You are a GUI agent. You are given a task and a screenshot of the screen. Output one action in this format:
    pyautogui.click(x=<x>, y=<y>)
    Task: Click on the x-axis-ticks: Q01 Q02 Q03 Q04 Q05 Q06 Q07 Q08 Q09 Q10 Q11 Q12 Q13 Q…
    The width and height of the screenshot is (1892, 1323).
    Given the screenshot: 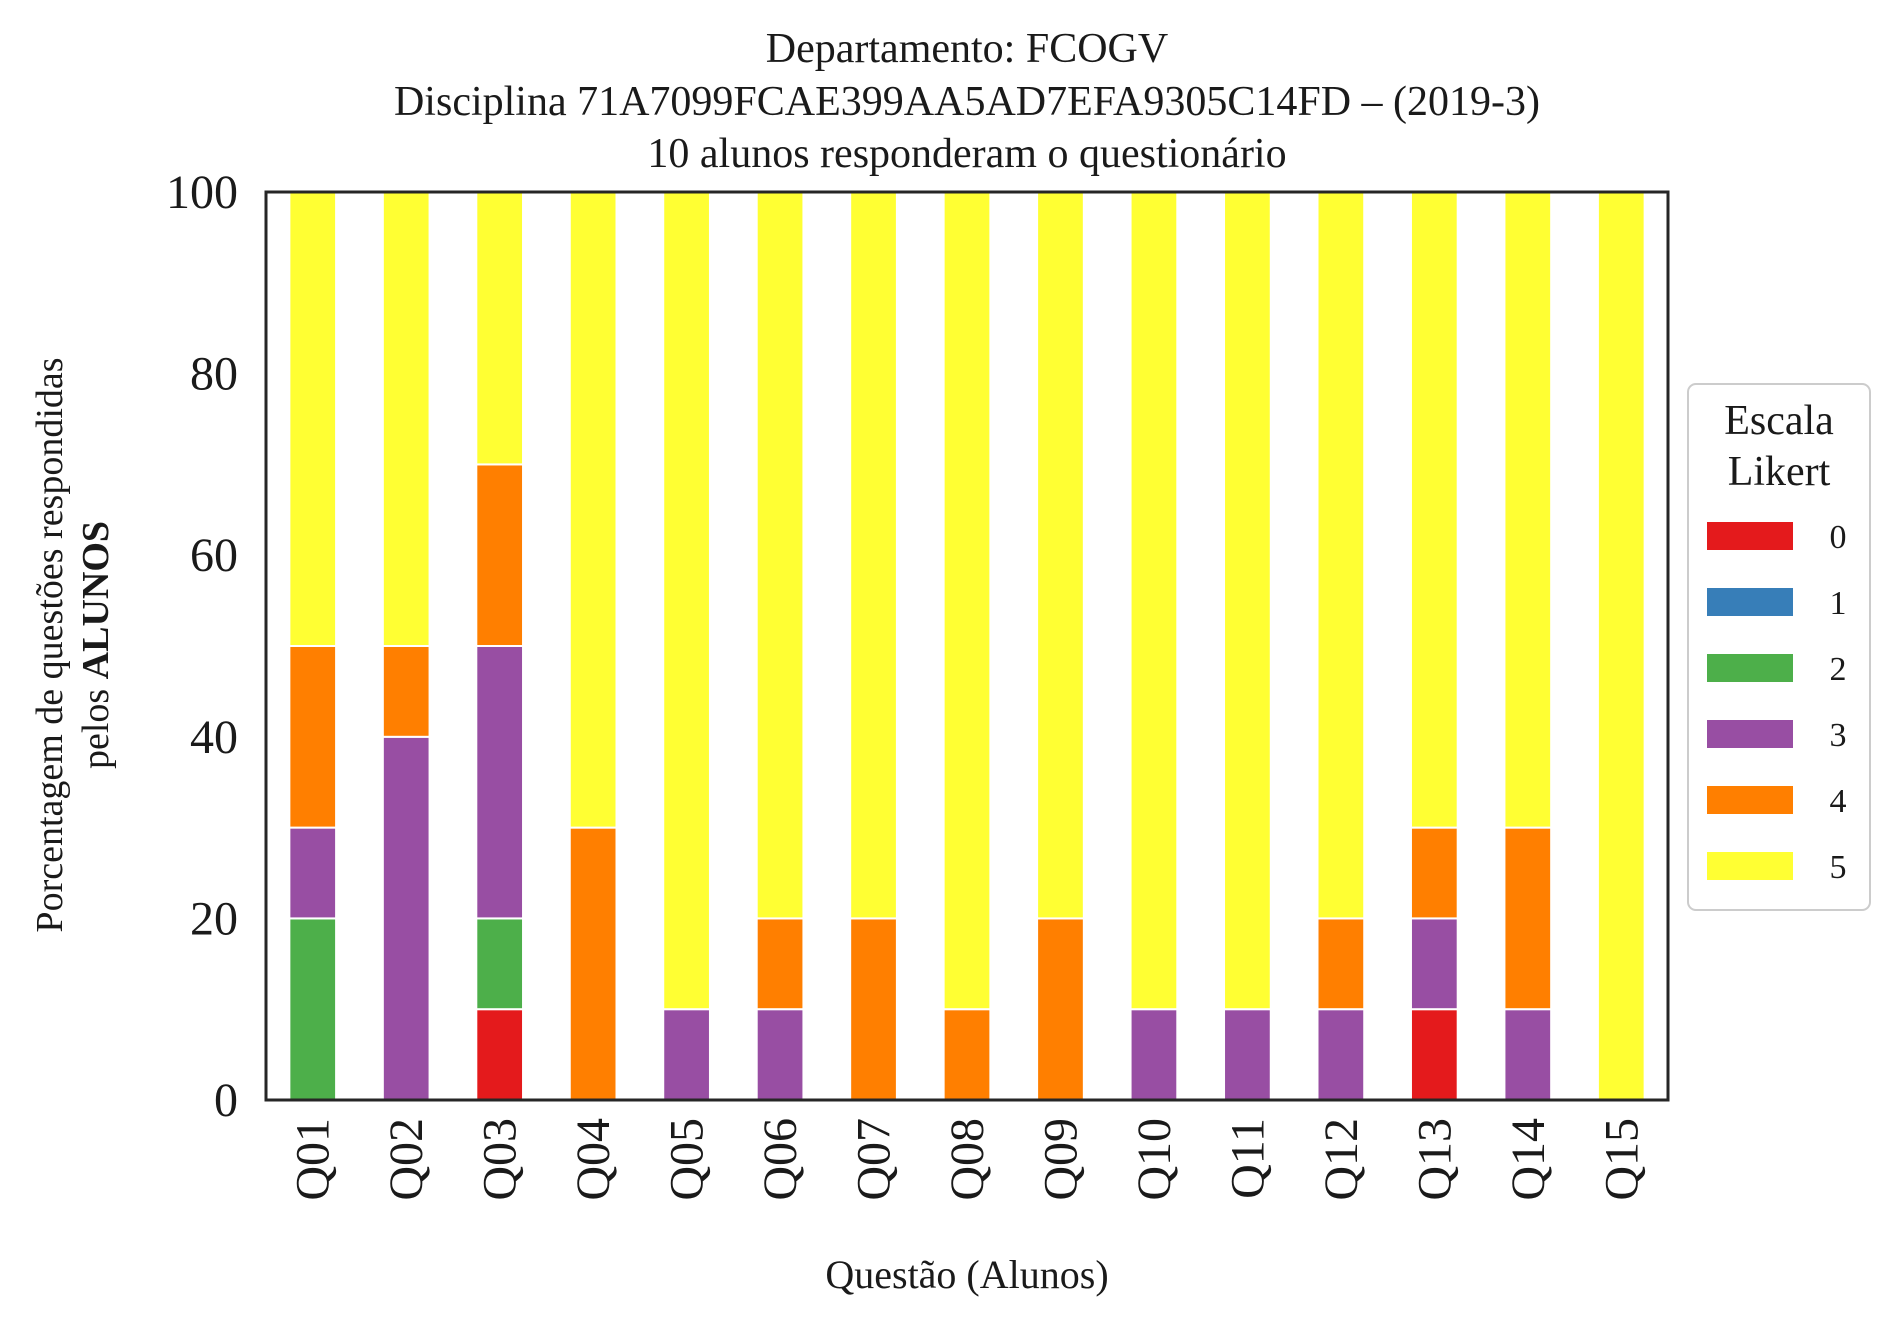 What is the action you would take?
    pyautogui.click(x=968, y=1159)
    